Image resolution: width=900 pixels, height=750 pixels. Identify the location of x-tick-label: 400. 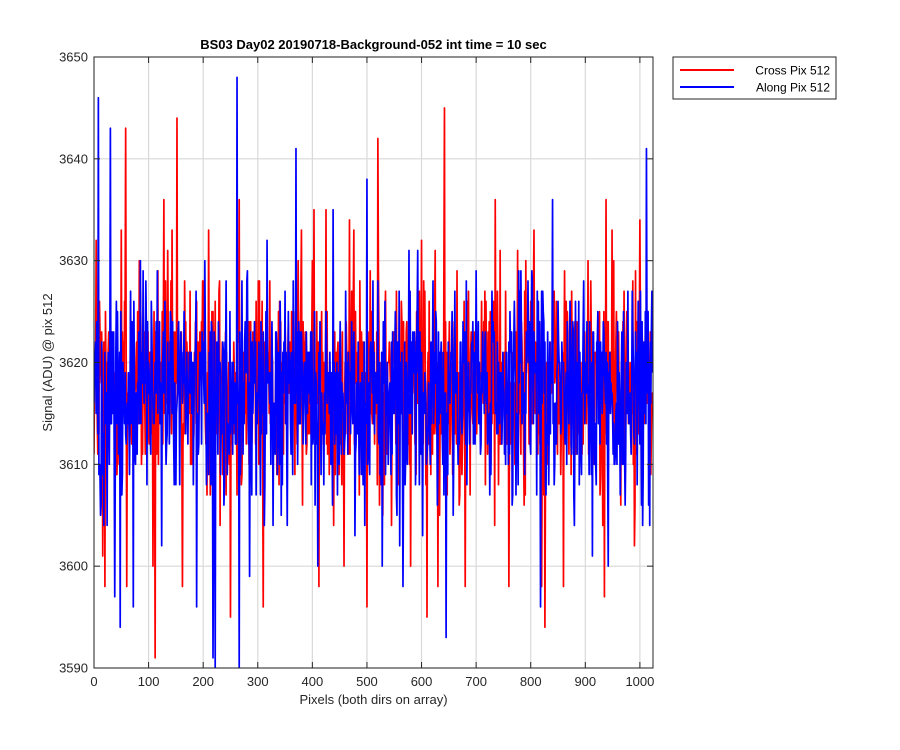
(313, 681).